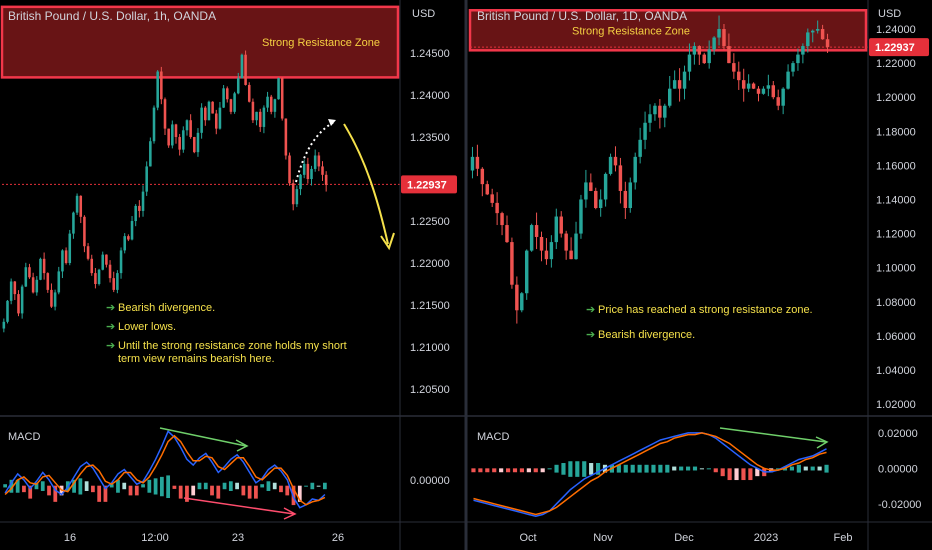  I want to click on y-tick-label: 1.24000, so click(430, 96).